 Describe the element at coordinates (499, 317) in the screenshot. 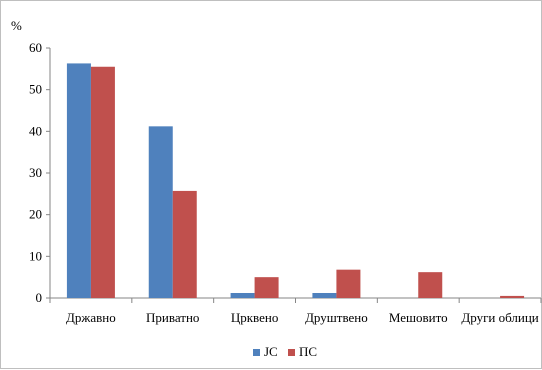

I see `x-tick-label: Други облици` at that location.